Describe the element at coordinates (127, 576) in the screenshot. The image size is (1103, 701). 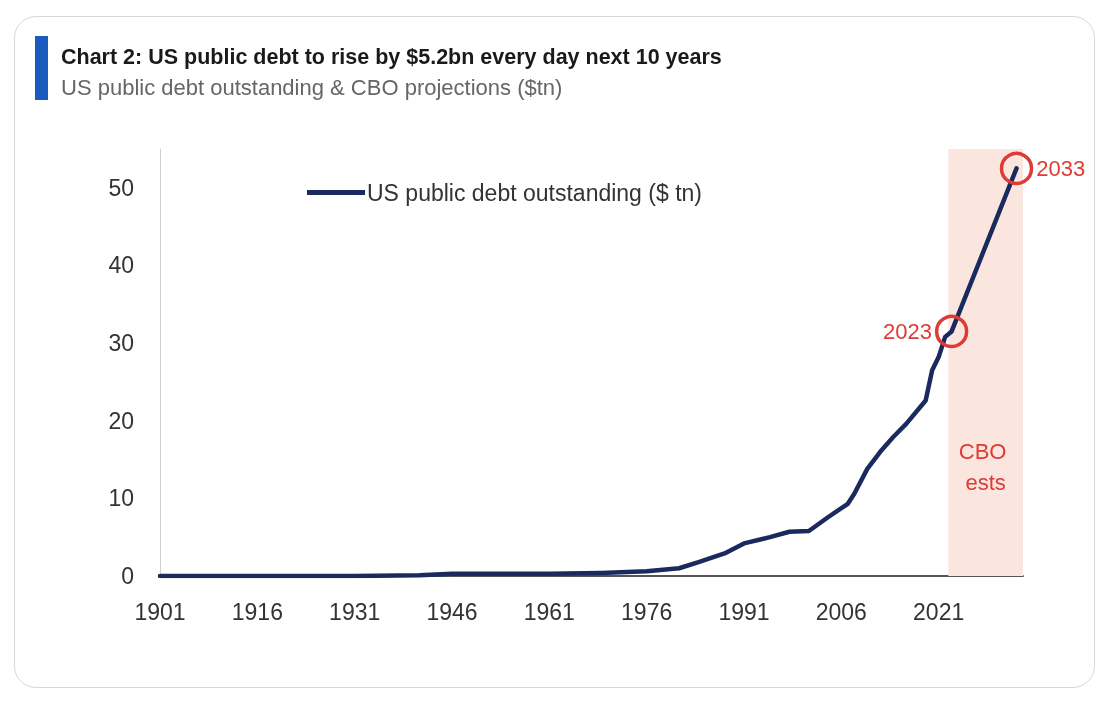
I see `y-tick-label: 0` at that location.